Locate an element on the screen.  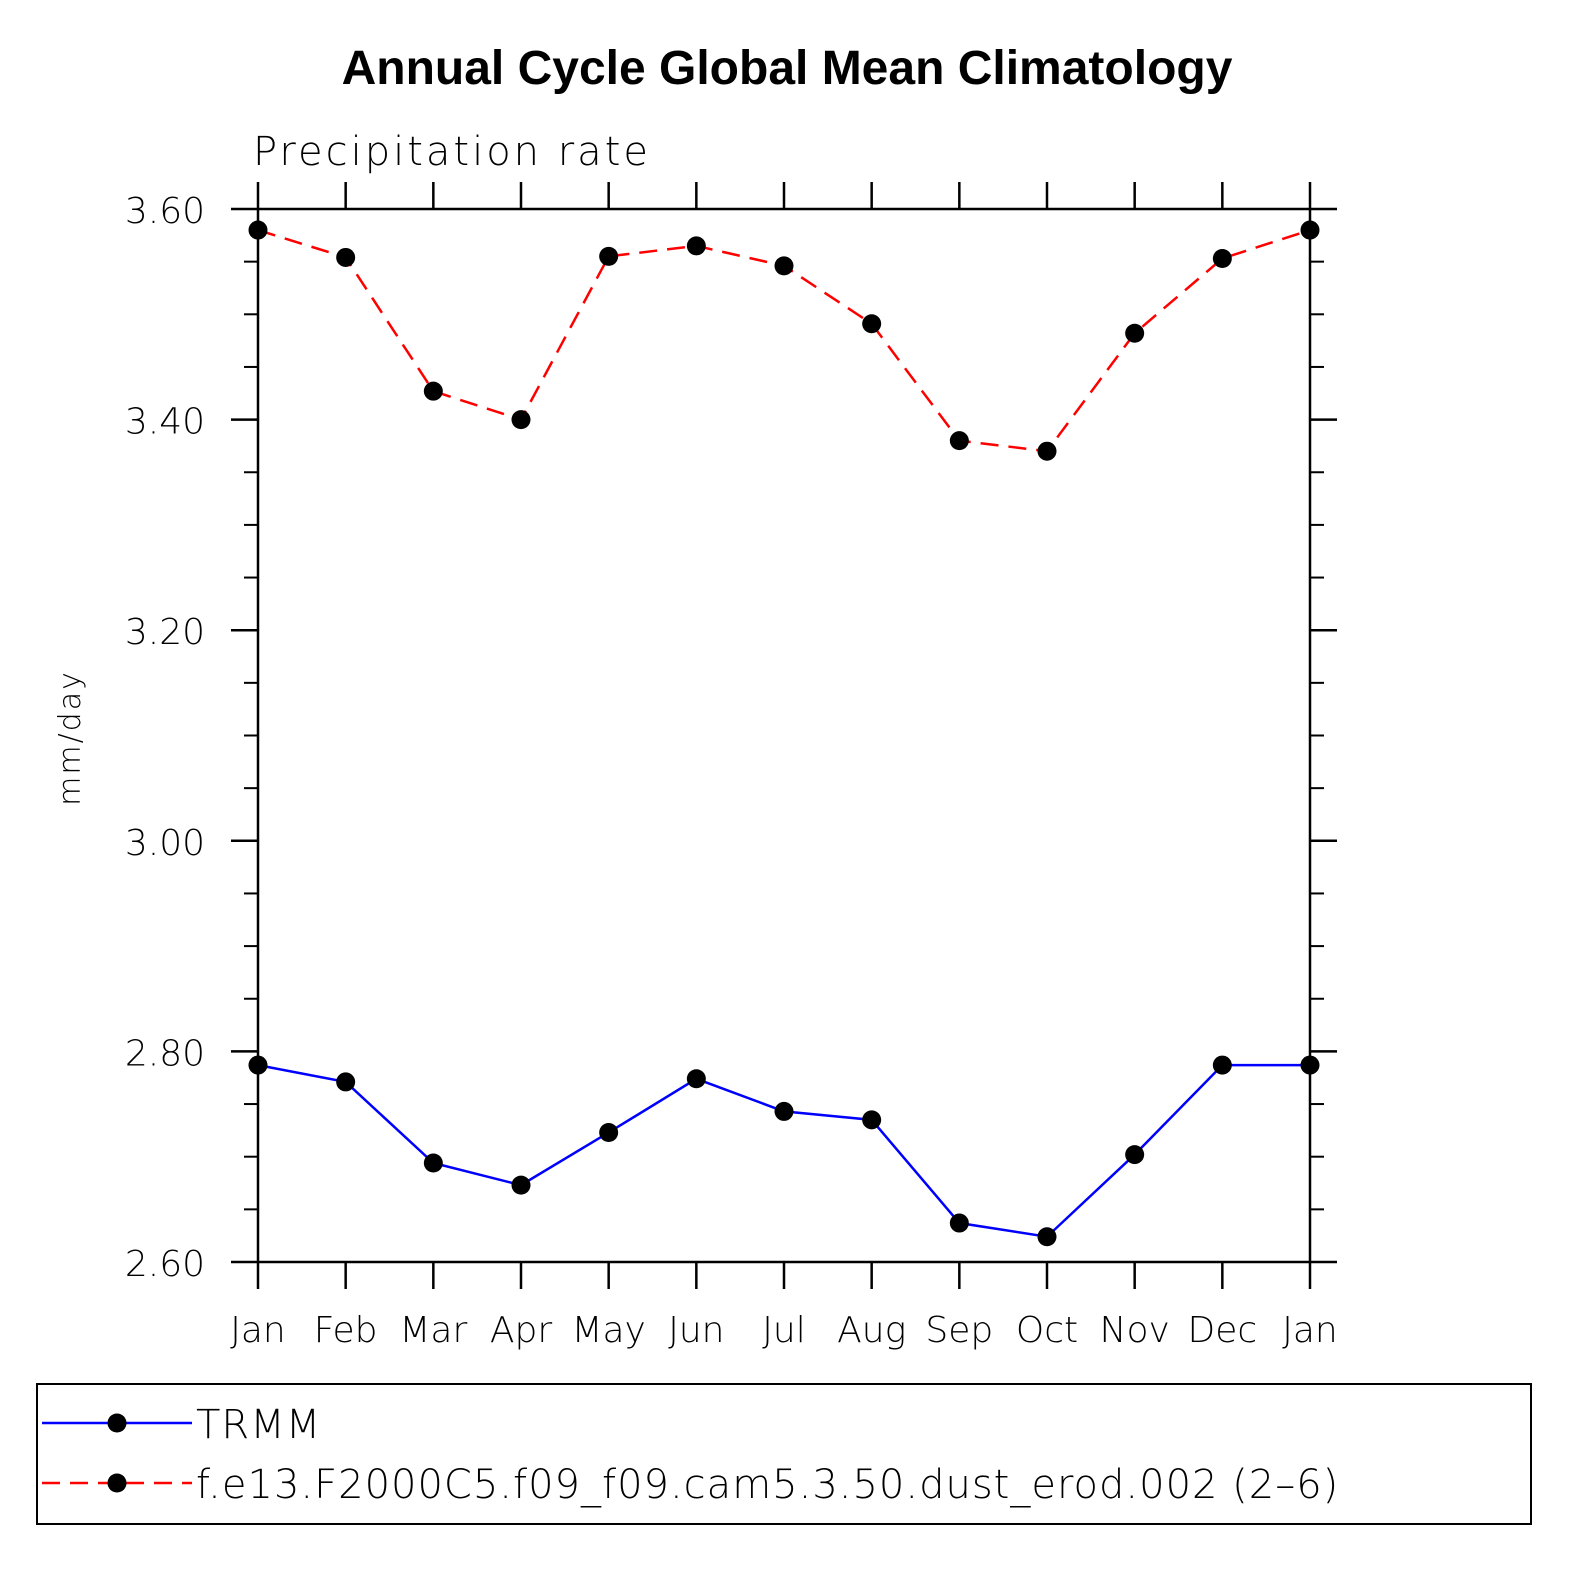
y-tick-label: 3.60 is located at coordinates (165, 211).